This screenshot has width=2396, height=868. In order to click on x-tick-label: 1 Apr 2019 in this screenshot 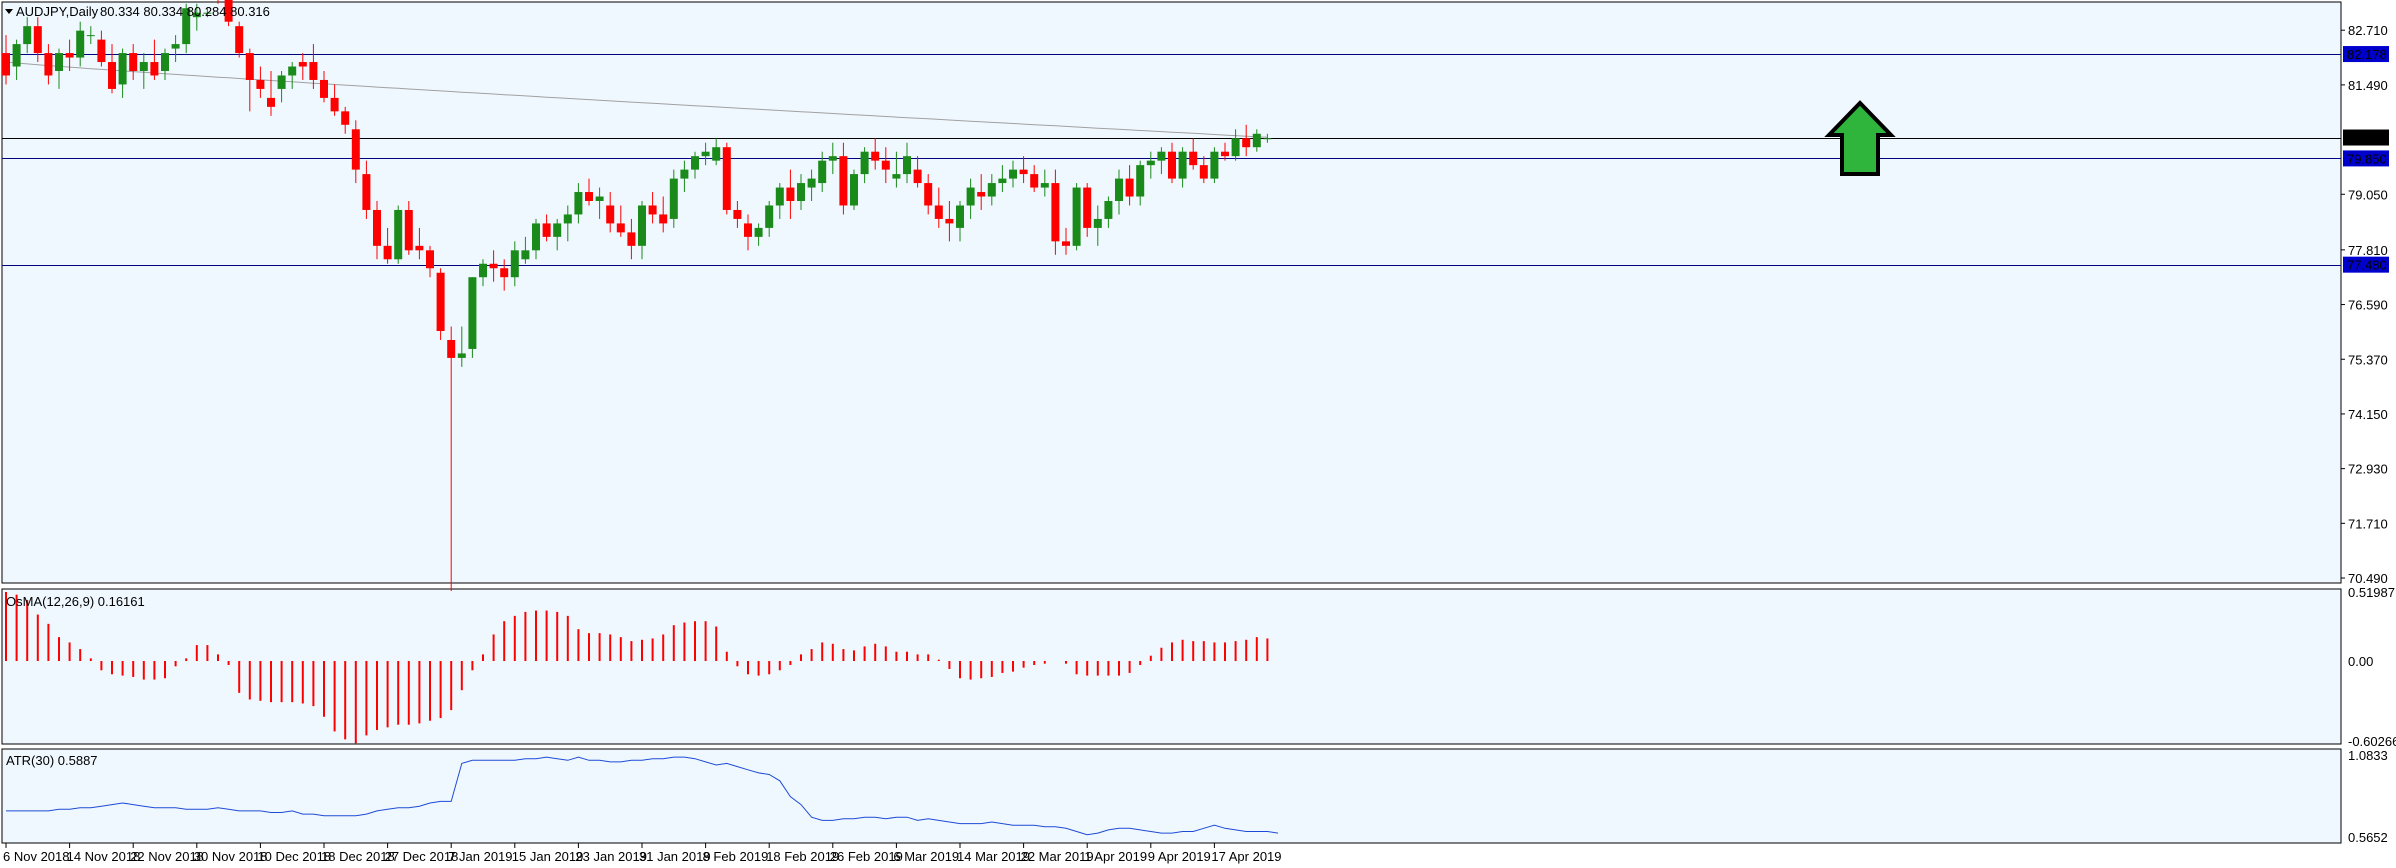, I will do `click(1115, 856)`.